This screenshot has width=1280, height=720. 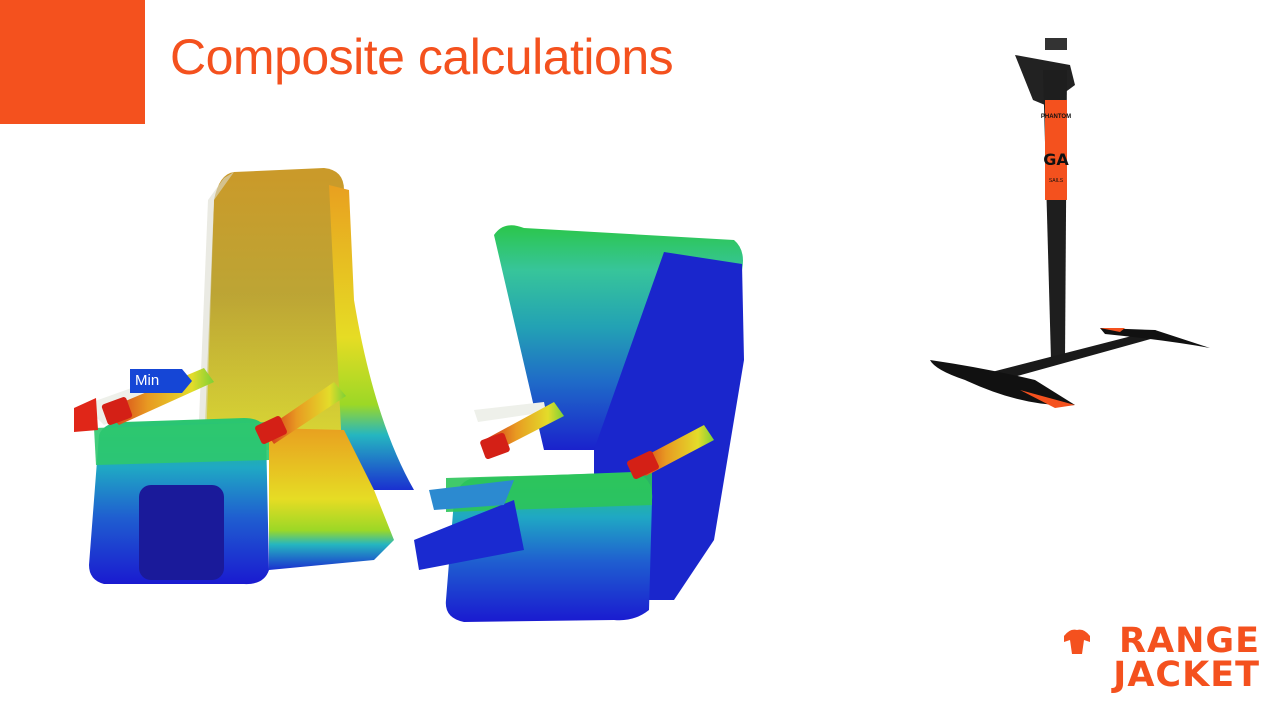 I want to click on orange-jacket-logo: RANGE JACKET, so click(x=1160, y=659).